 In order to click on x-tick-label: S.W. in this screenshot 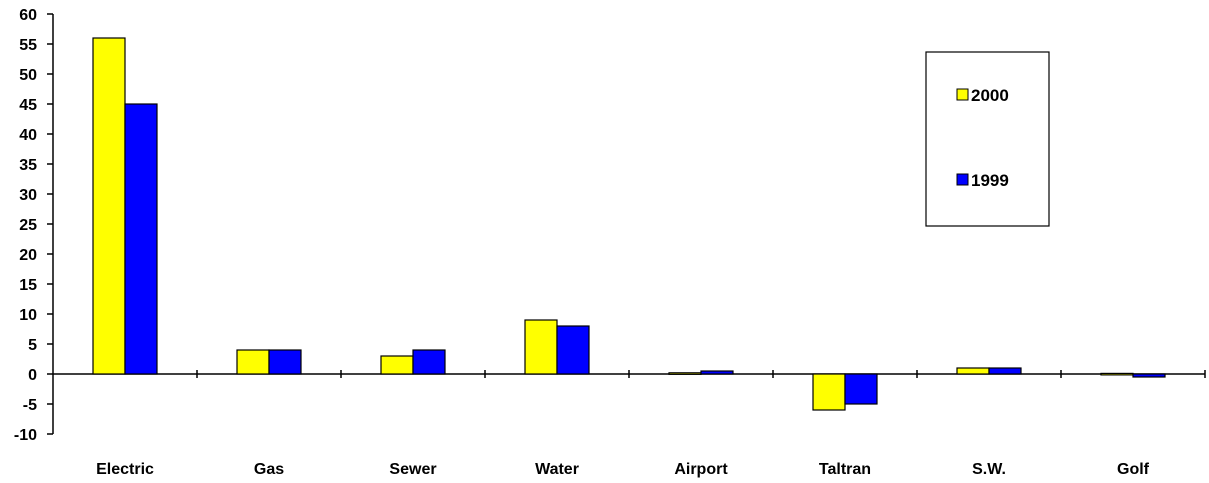, I will do `click(989, 469)`.